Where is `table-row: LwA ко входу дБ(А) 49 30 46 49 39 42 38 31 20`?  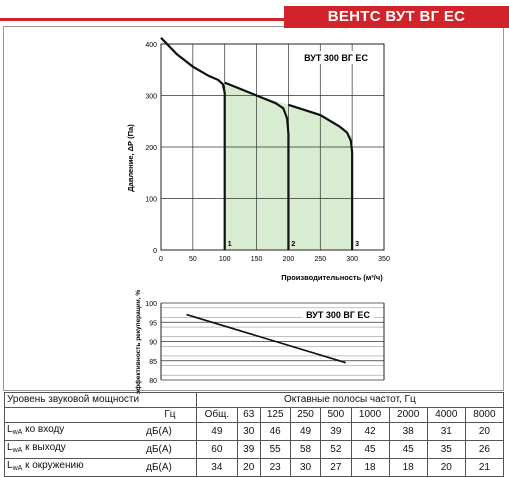
table-row: LwA ко входу дБ(А) 49 30 46 49 39 42 38 31 20 is located at coordinates (254, 431).